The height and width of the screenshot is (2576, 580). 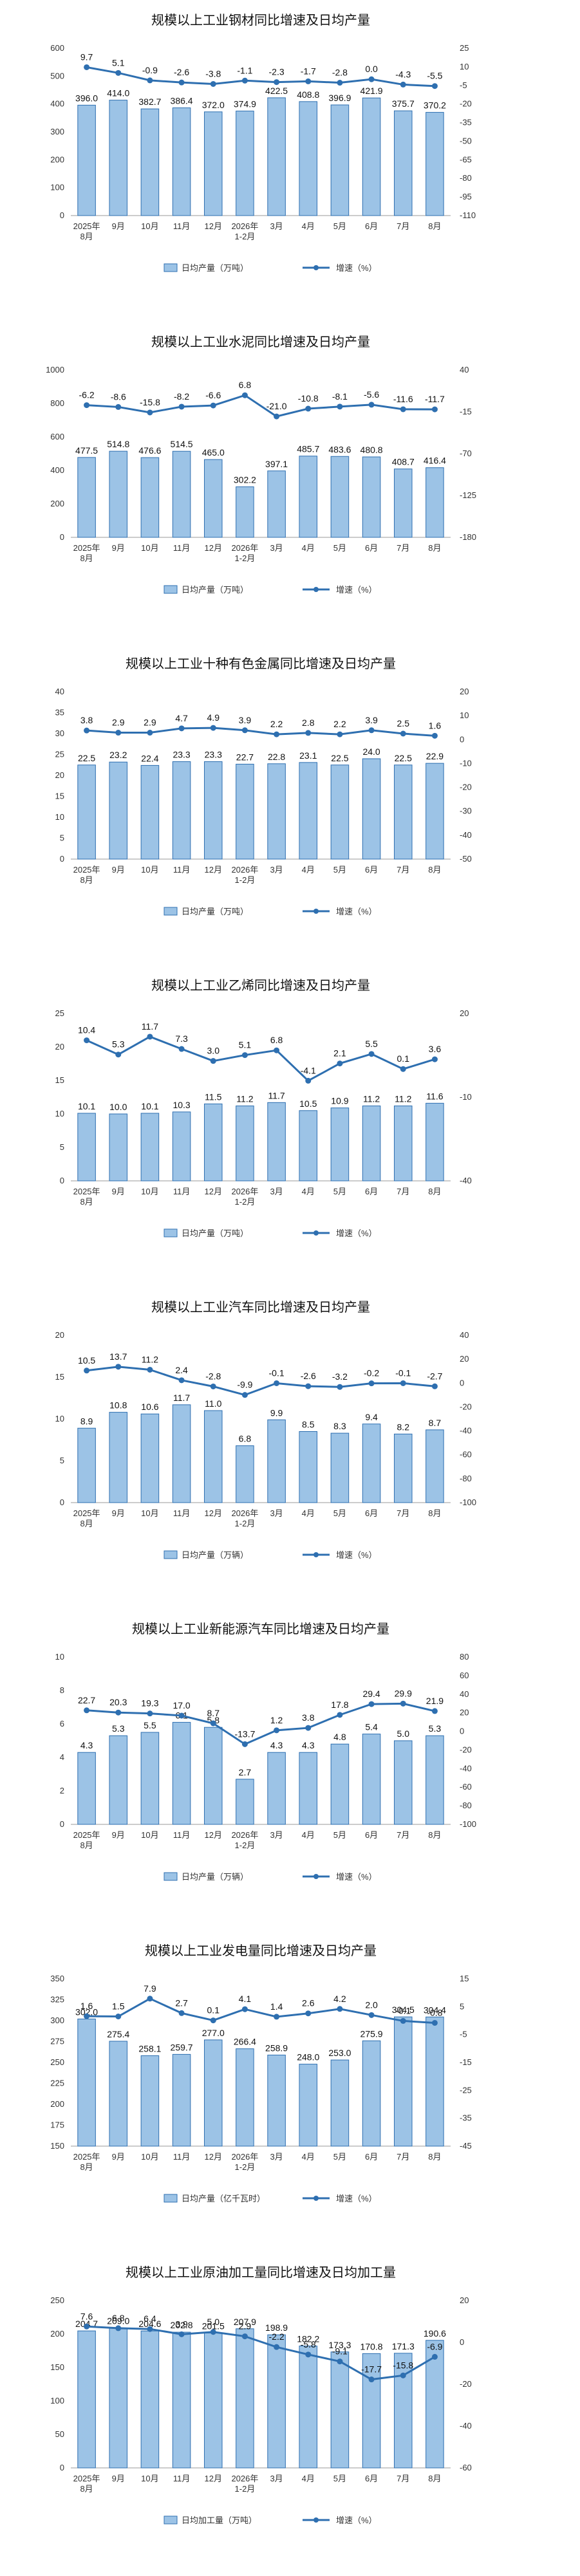 I want to click on bar-value-label: 258.1, so click(x=149, y=2048).